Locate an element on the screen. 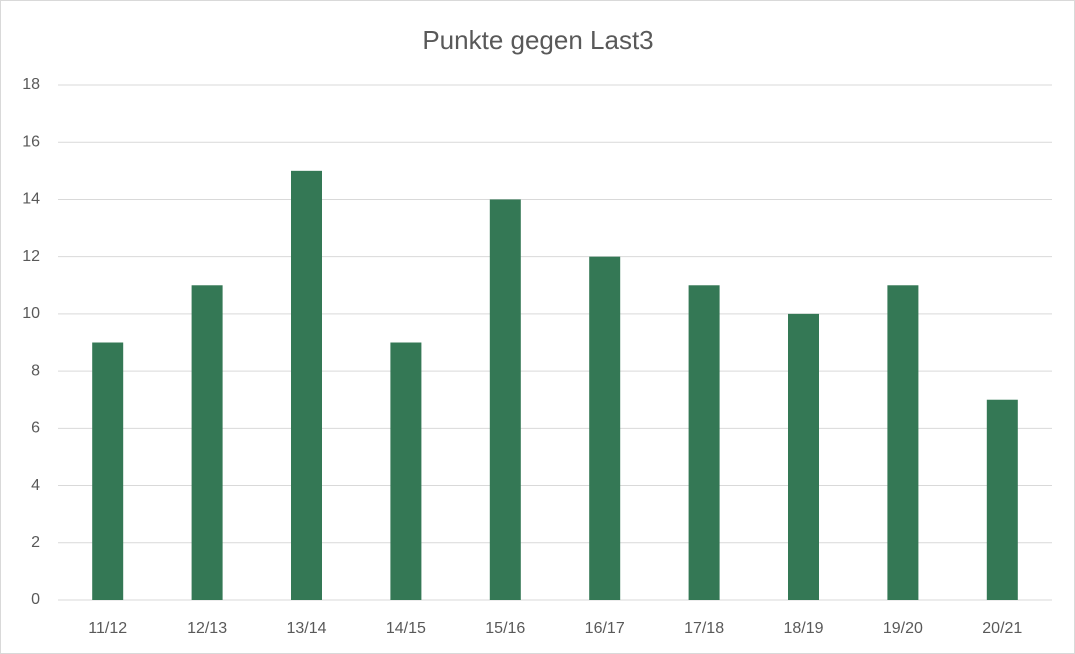  x-tick-label: 18/19 is located at coordinates (803, 628).